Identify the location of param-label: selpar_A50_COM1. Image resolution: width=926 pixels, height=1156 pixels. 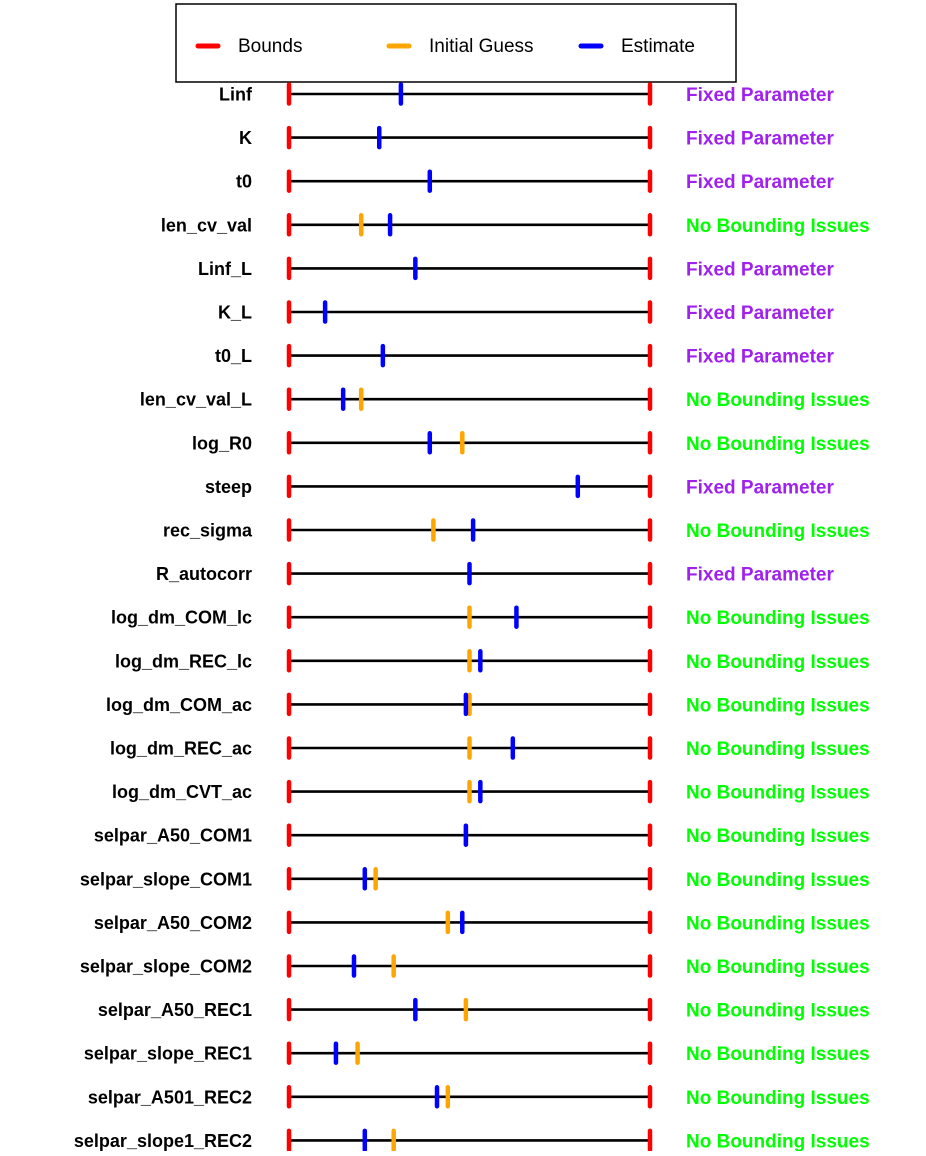
(173, 836).